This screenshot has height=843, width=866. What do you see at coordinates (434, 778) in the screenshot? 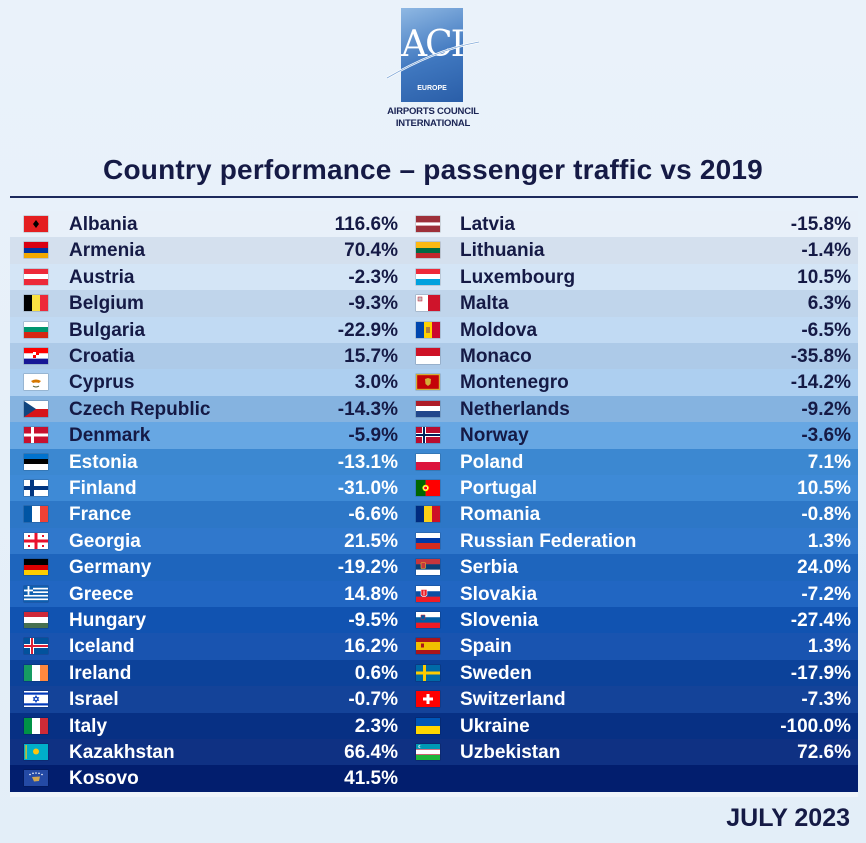
I see `table-row: Kosovo 41.5%` at bounding box center [434, 778].